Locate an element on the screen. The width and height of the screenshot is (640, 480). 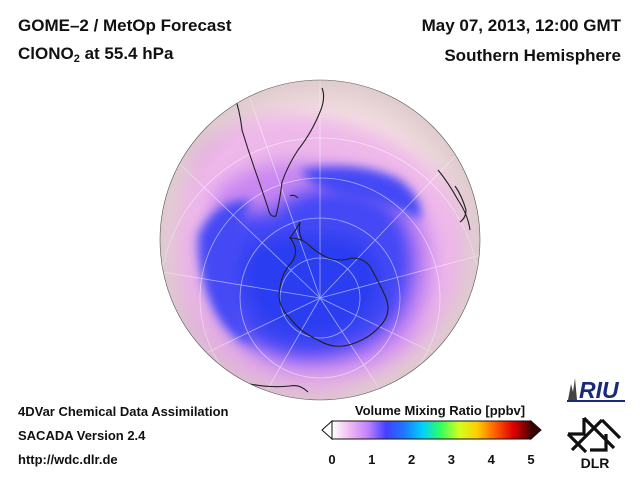
footer-method: 4DVar Chemical Data Assimilation is located at coordinates (123, 411).